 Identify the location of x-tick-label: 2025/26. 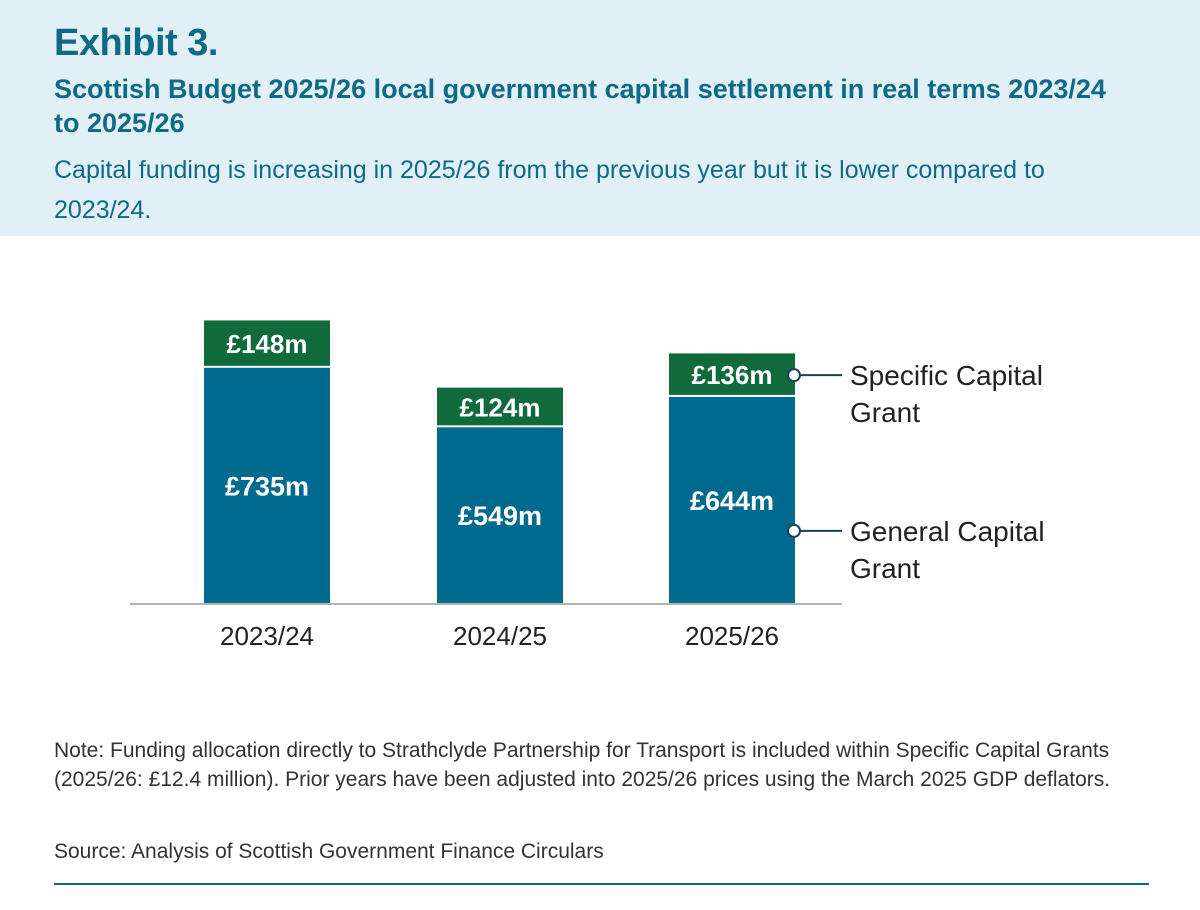
(732, 636).